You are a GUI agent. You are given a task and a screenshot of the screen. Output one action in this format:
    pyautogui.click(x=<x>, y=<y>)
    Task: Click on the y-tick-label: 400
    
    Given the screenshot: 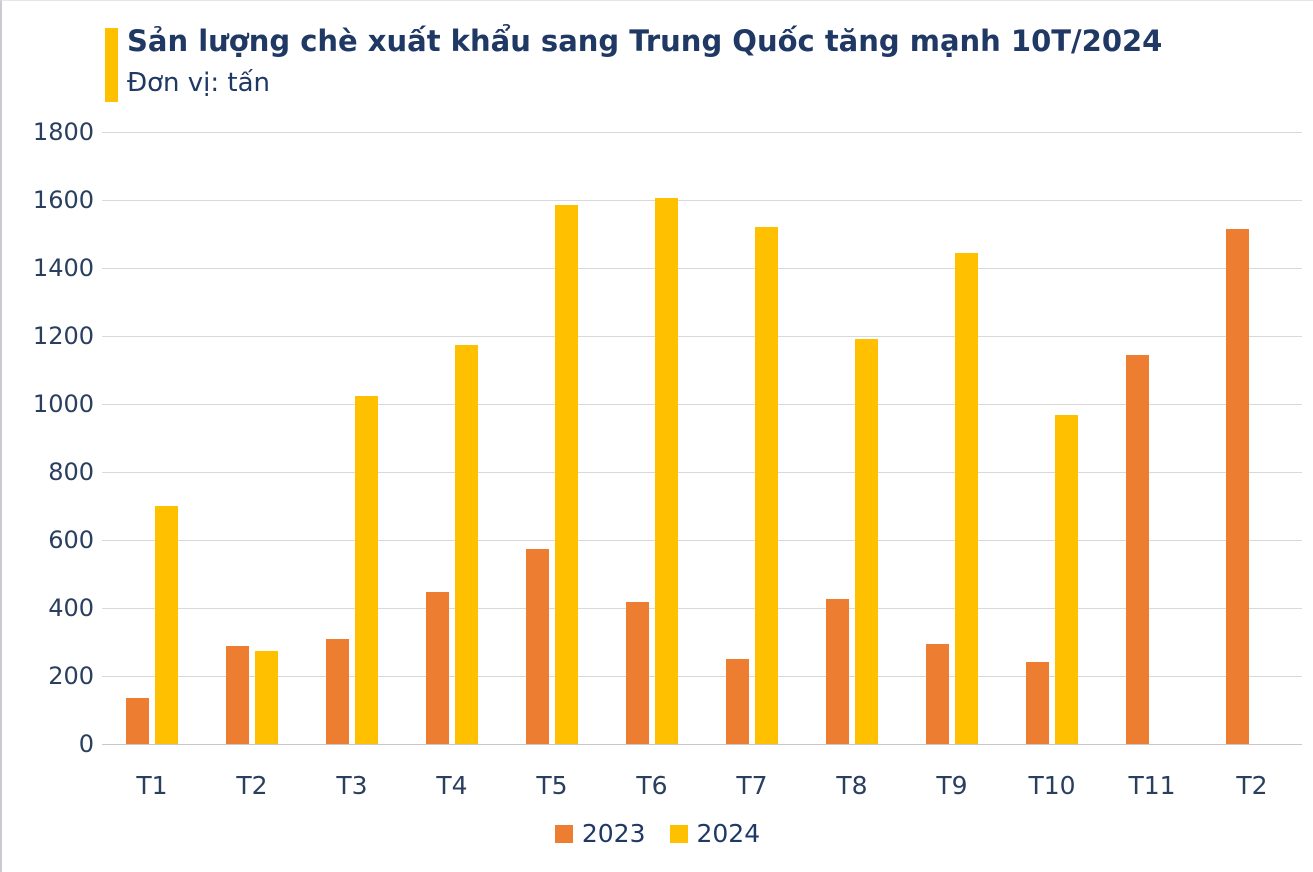 What is the action you would take?
    pyautogui.click(x=71, y=608)
    